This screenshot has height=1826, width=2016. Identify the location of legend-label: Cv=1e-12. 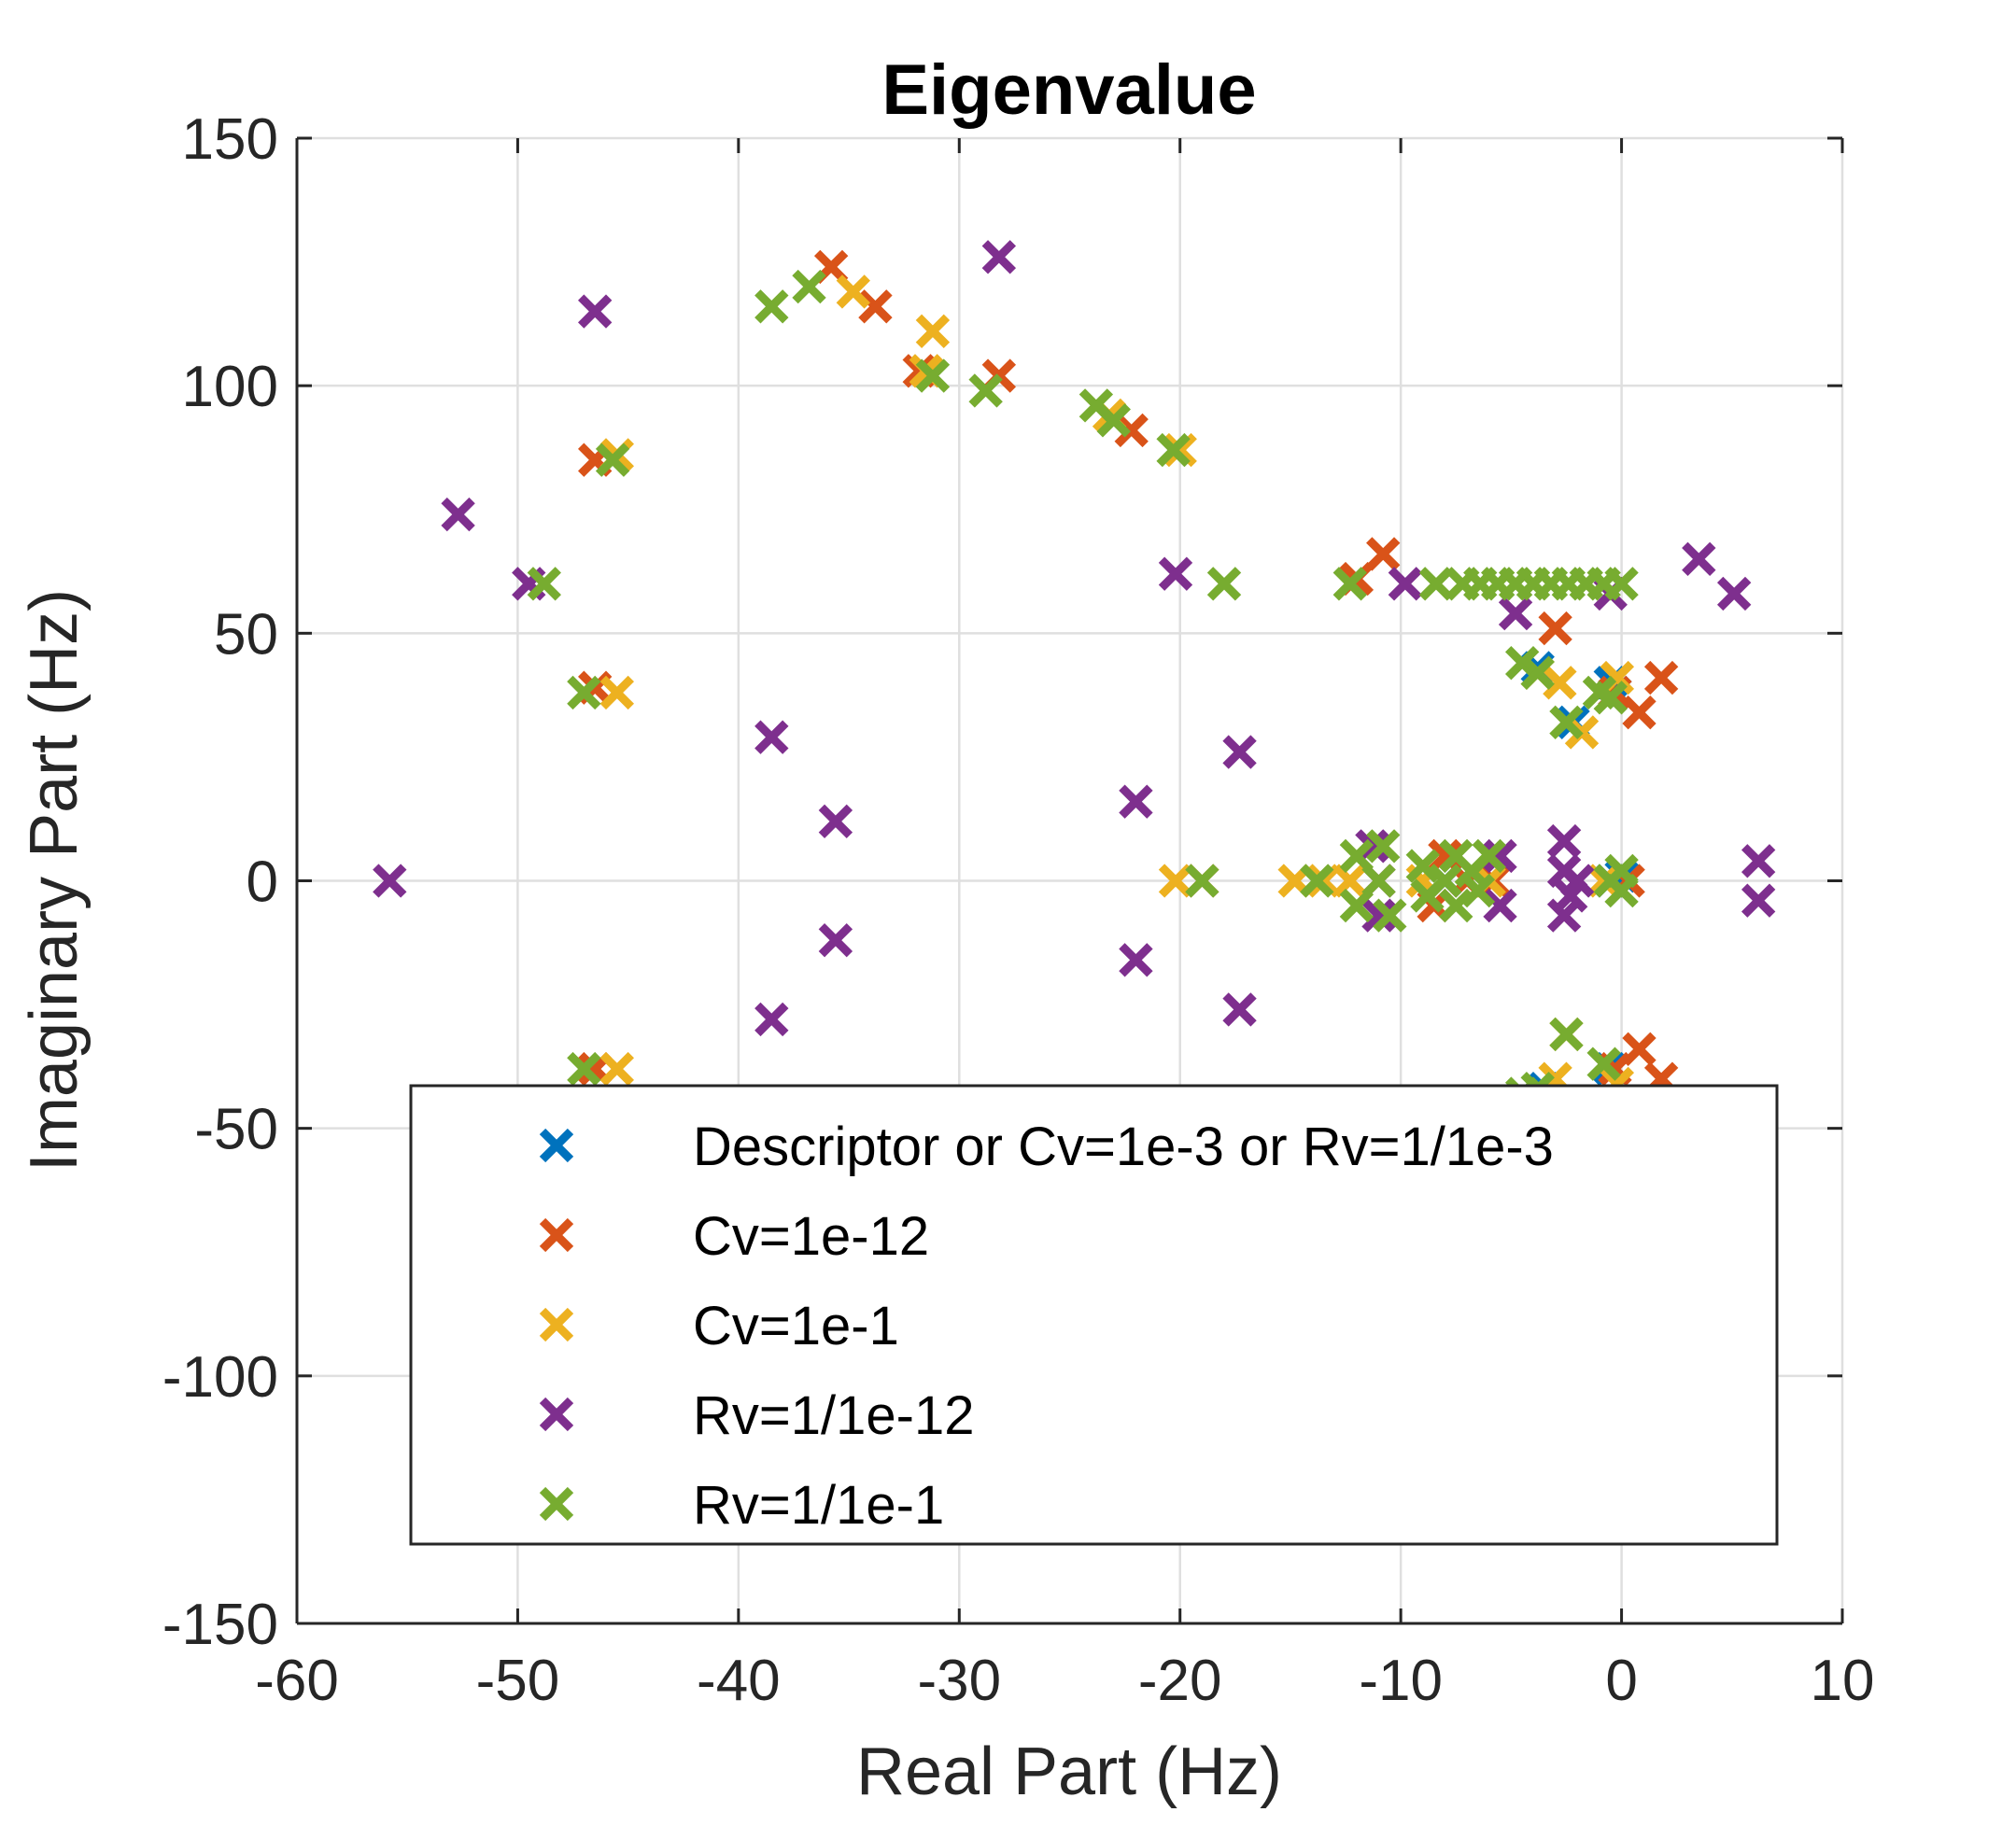
(811, 1236).